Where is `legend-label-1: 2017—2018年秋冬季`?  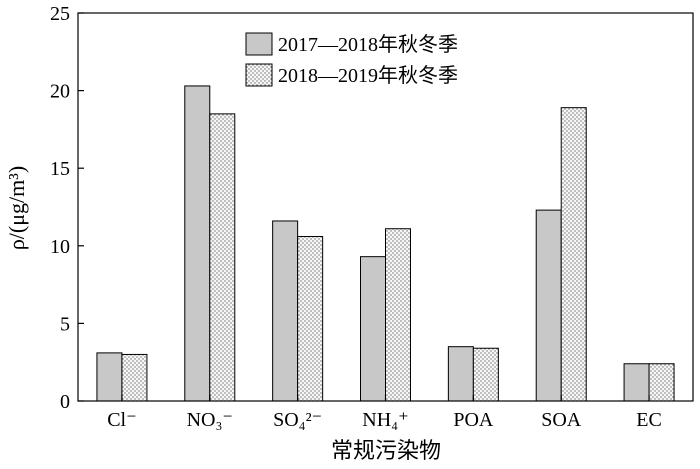 legend-label-1: 2017—2018年秋冬季 is located at coordinates (368, 44).